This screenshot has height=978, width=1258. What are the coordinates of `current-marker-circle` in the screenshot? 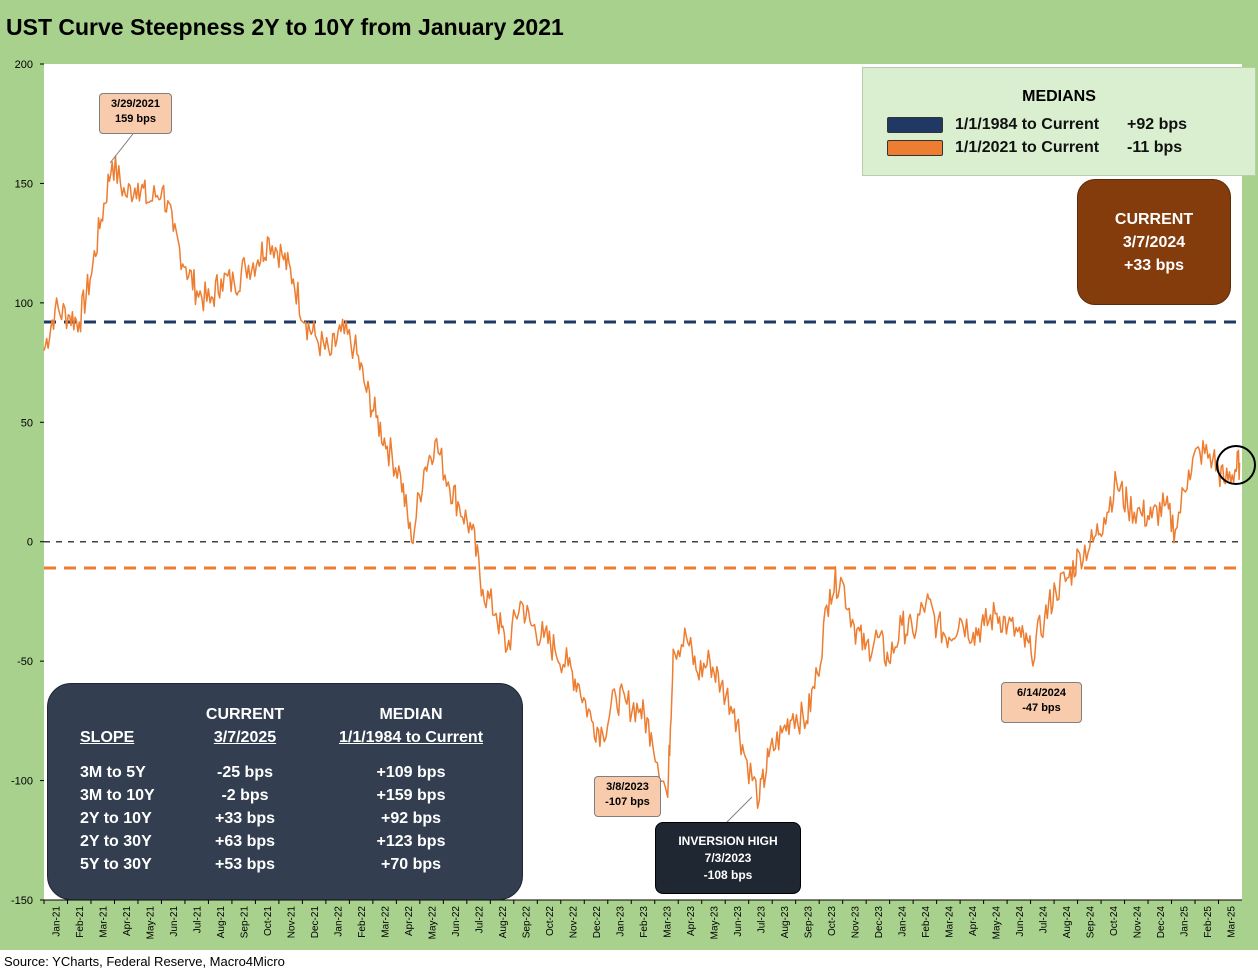 It's located at (1236, 465).